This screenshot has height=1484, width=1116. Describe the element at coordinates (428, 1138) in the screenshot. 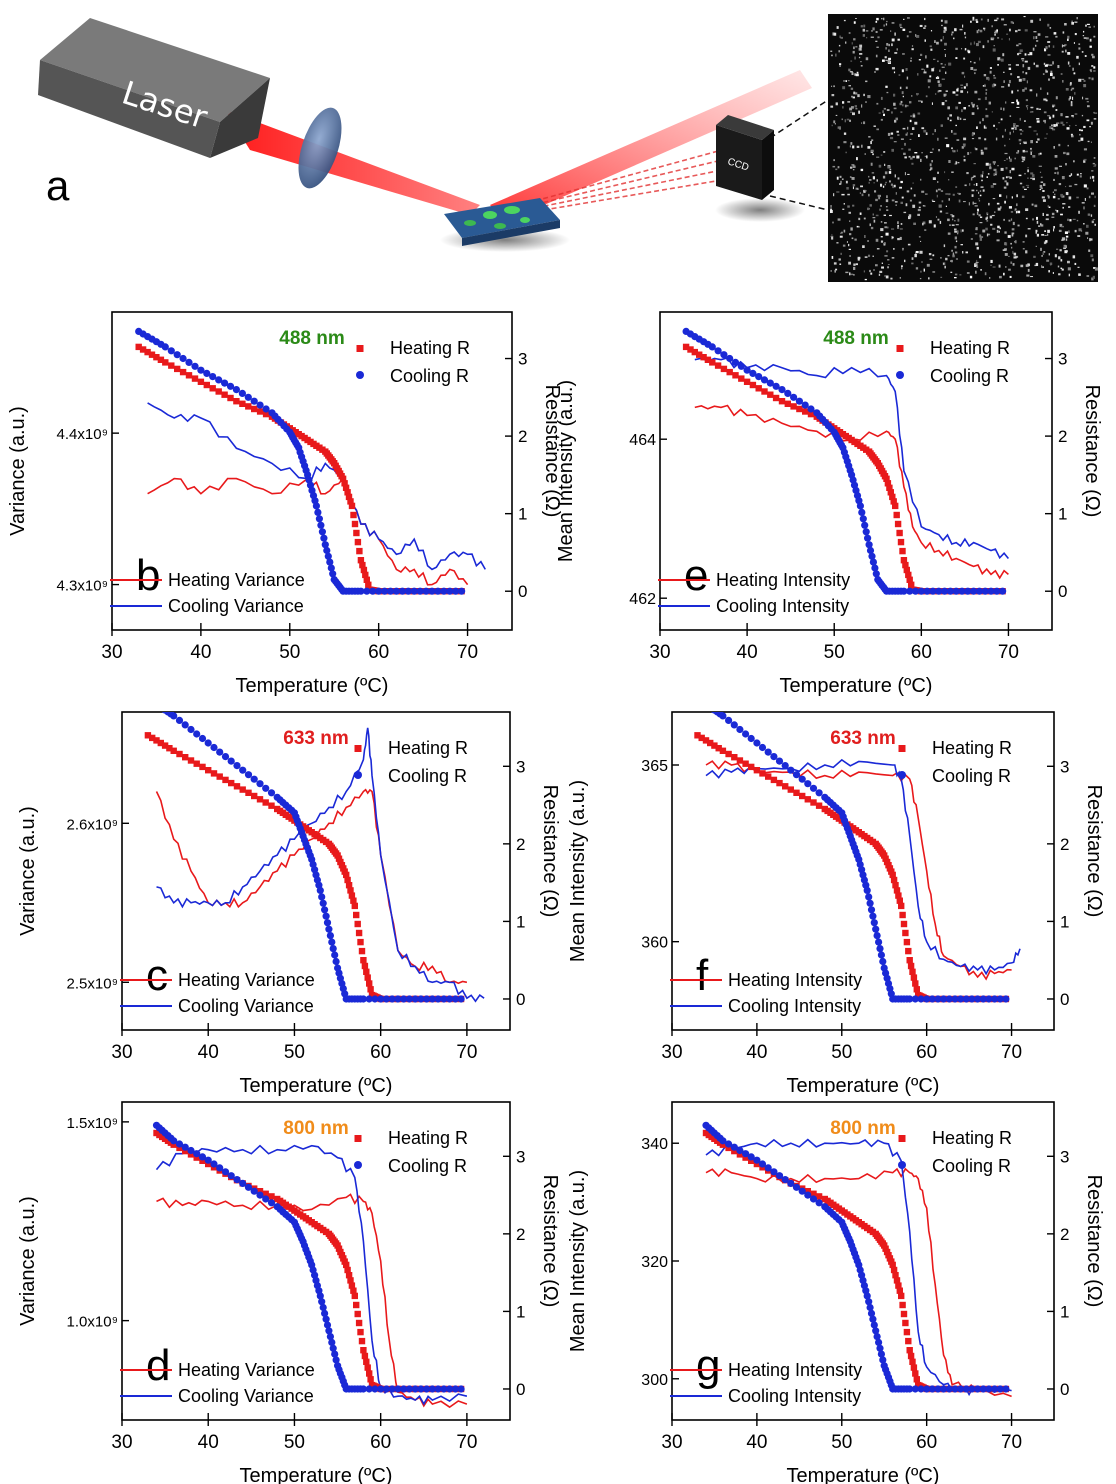

I see `legend-heating-r: Heating R` at that location.